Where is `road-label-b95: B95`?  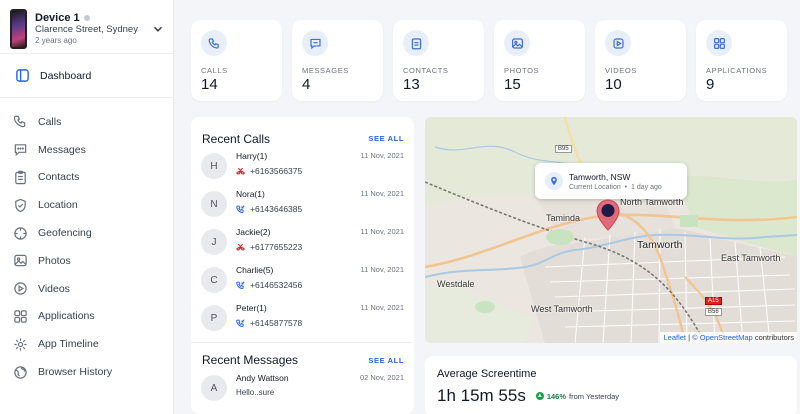
road-label-b95: B95 is located at coordinates (563, 149).